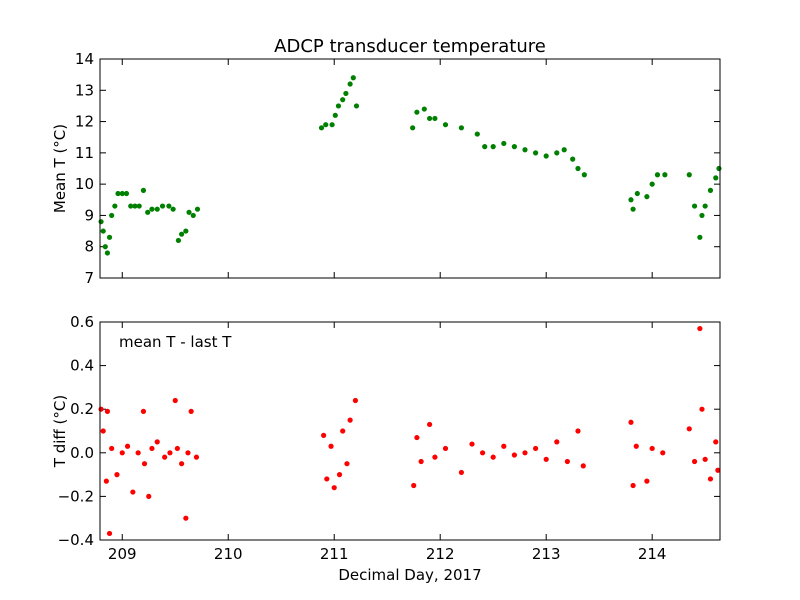  Describe the element at coordinates (82, 409) in the screenshot. I see `y-tick-label: 0.2` at that location.